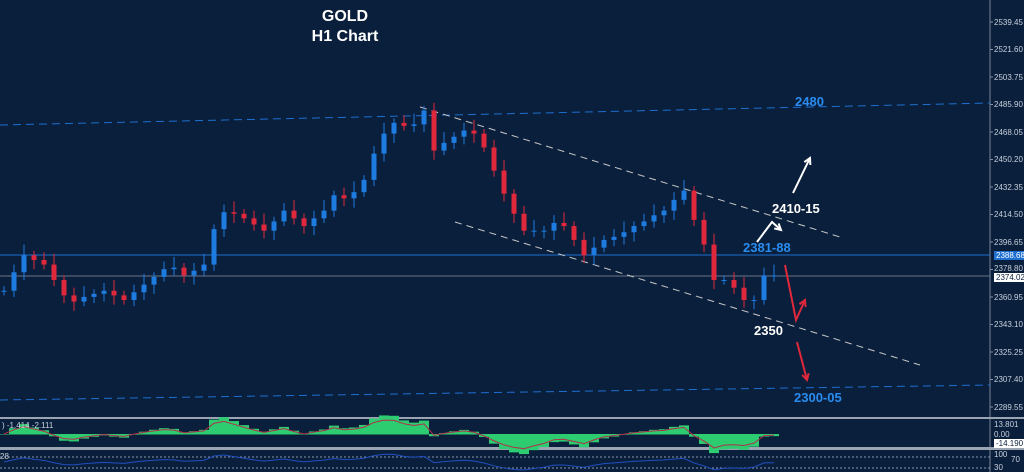 The width and height of the screenshot is (1024, 472). Describe the element at coordinates (1009, 255) in the screenshot. I see `price-tag-resistance: 2388.68` at that location.